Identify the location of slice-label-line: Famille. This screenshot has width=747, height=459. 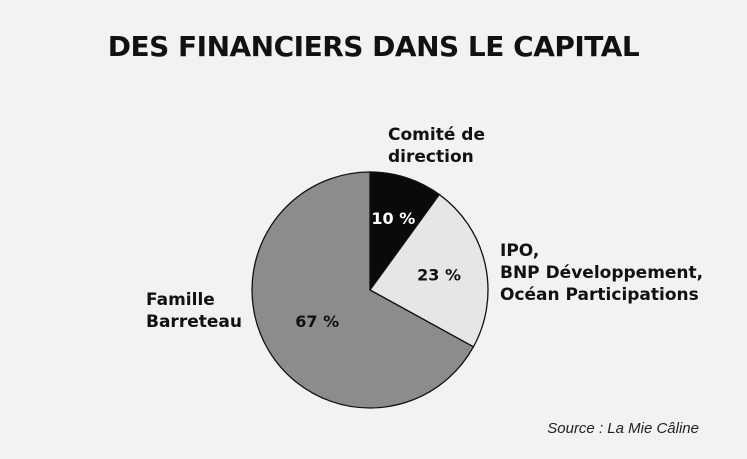
(180, 300).